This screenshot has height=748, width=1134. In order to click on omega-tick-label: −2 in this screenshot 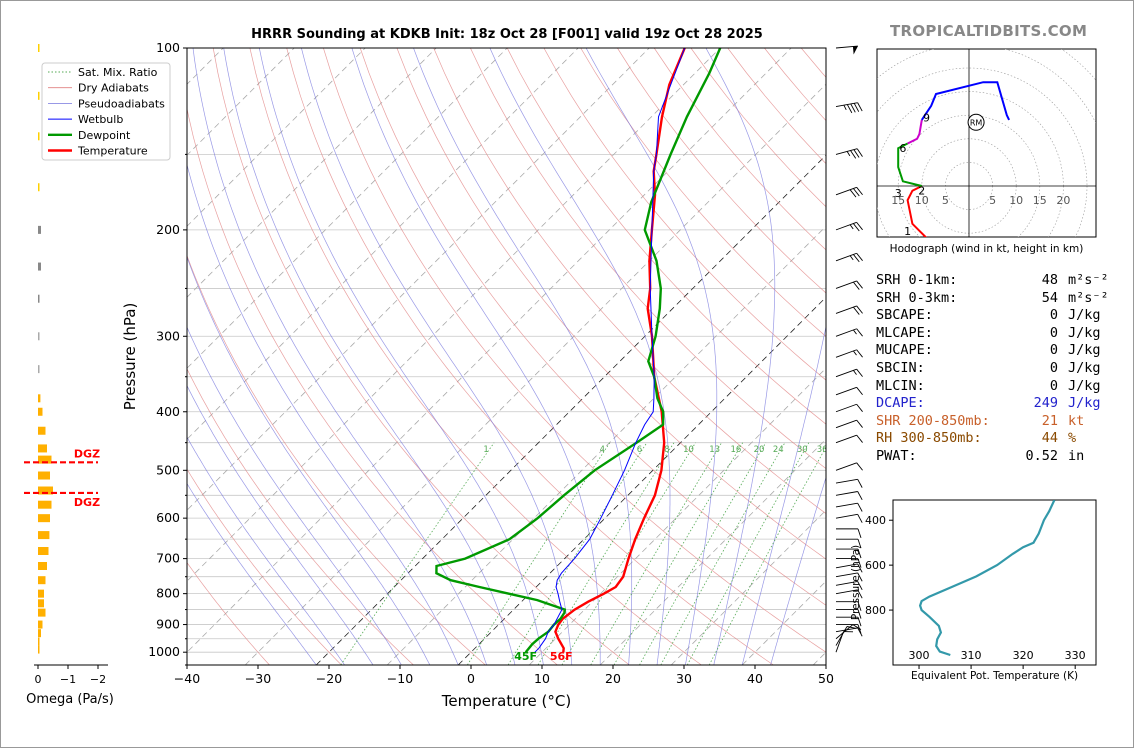, I will do `click(98, 679)`.